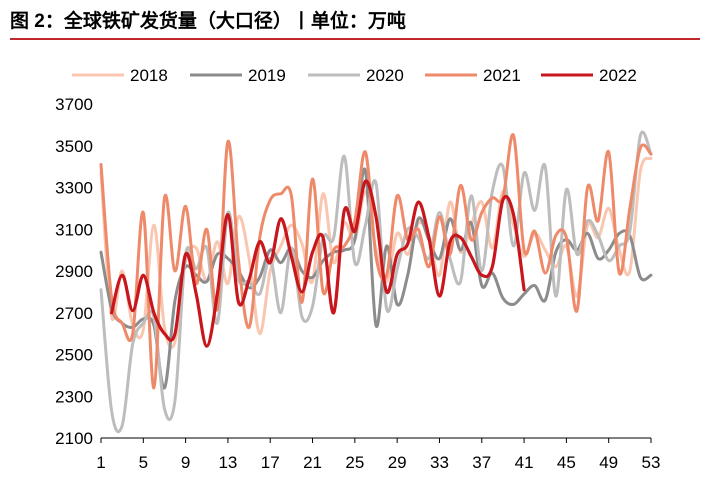  Describe the element at coordinates (355, 39) in the screenshot. I see `title-rule` at that location.